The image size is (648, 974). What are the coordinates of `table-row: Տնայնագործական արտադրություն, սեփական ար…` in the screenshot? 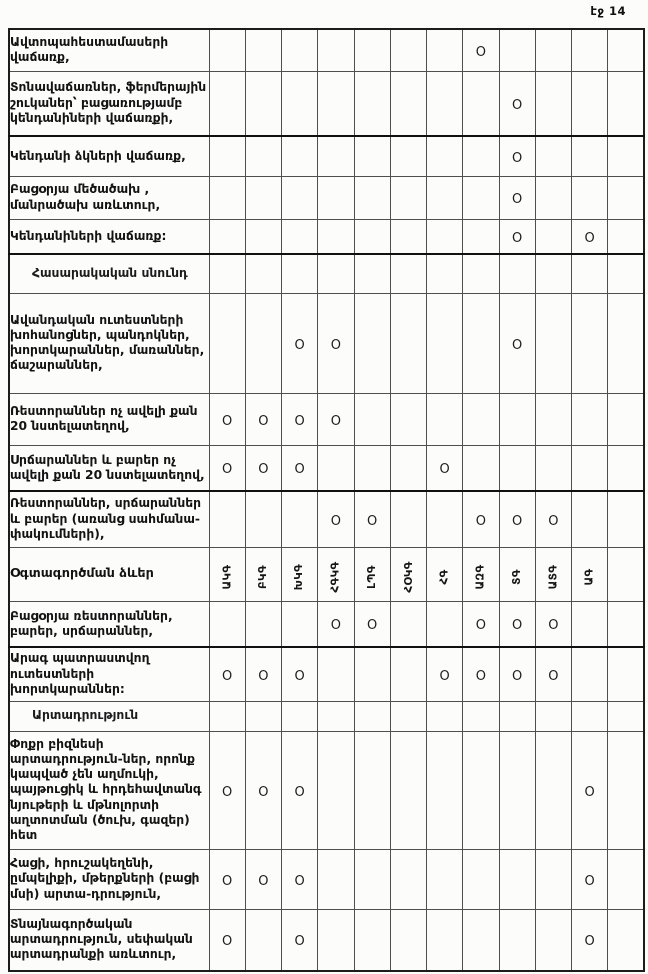 It's located at (326, 940).